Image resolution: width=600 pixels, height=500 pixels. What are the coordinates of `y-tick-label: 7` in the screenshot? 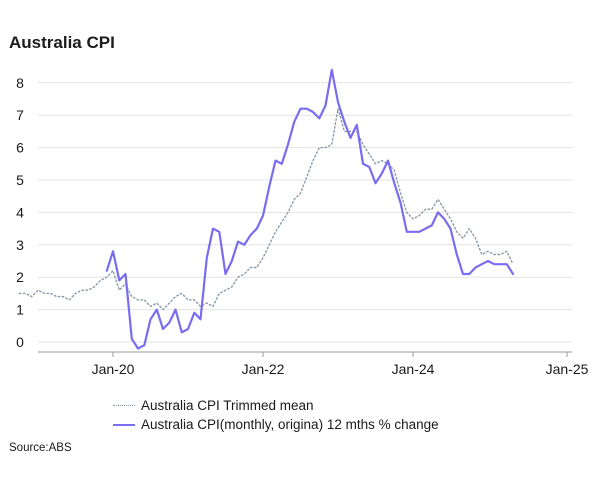 It's located at (20, 115).